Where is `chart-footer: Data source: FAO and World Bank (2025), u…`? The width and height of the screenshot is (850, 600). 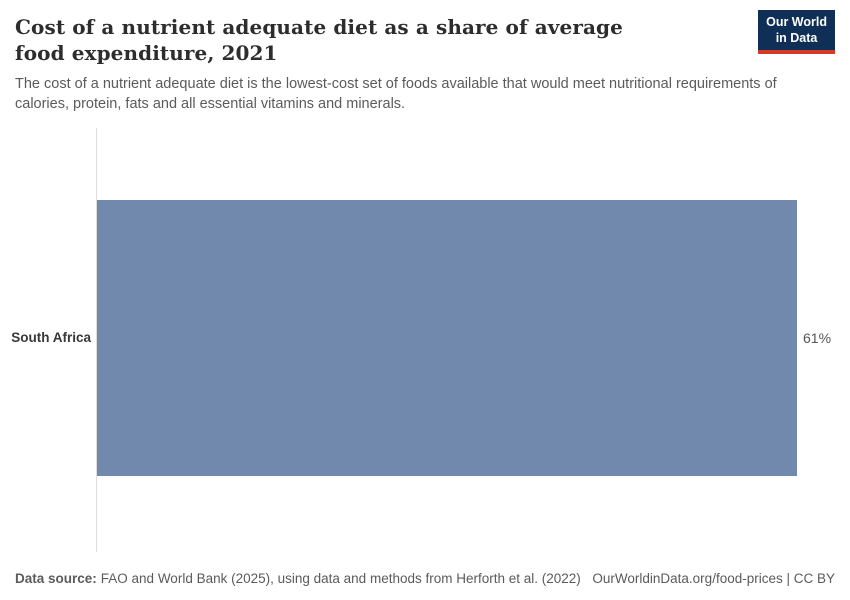
chart-footer: Data source: FAO and World Bank (2025), u… is located at coordinates (425, 578).